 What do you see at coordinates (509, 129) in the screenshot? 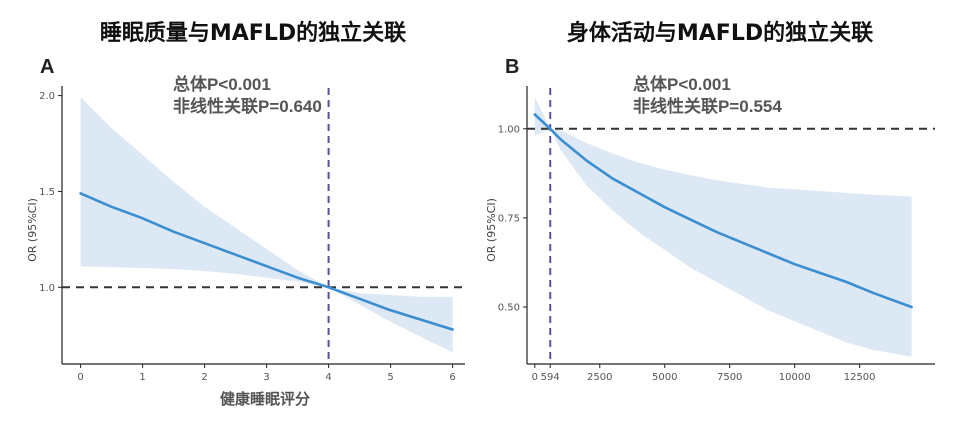
I see `panel-b-y-tick-label: 1.00` at bounding box center [509, 129].